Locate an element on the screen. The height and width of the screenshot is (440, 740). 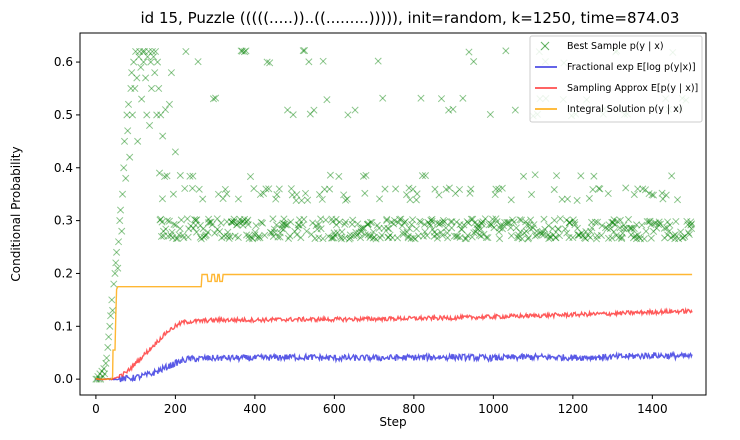
x-tick-label: 200 is located at coordinates (175, 409).